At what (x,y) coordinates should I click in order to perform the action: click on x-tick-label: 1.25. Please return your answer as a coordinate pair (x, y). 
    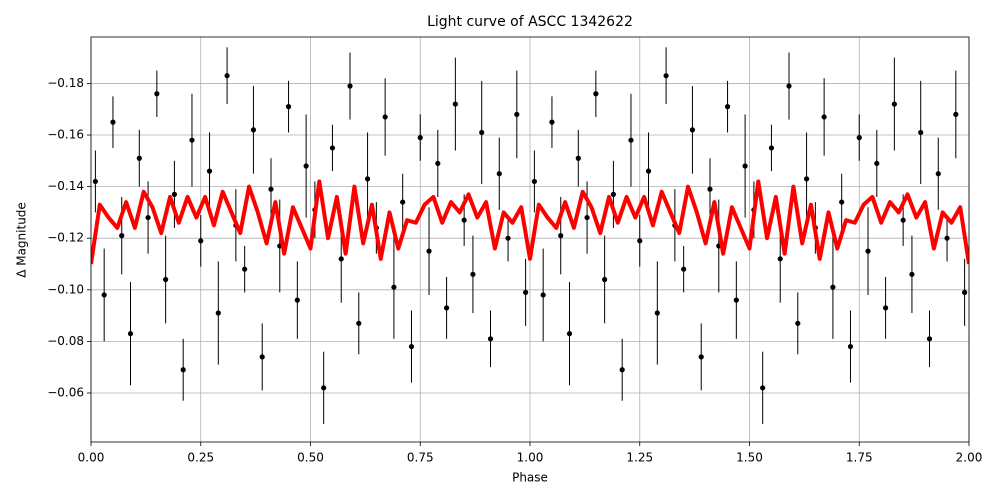
    Looking at the image, I should click on (639, 458).